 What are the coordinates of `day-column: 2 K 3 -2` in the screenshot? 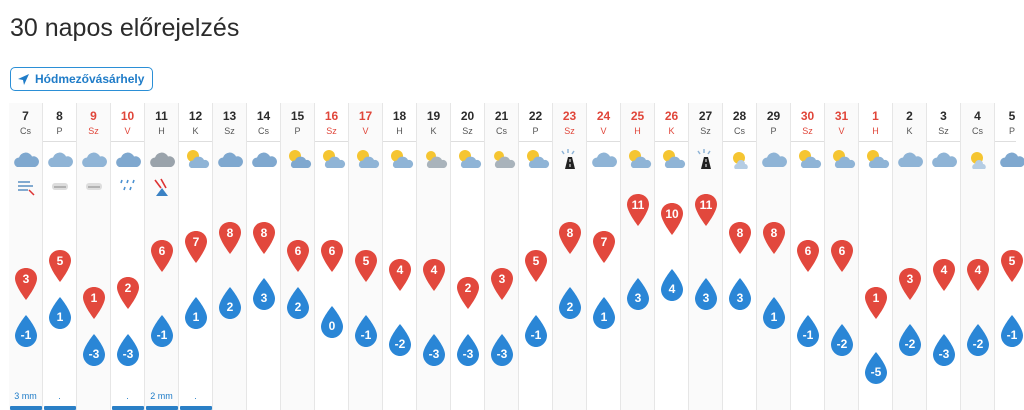 It's located at (910, 256).